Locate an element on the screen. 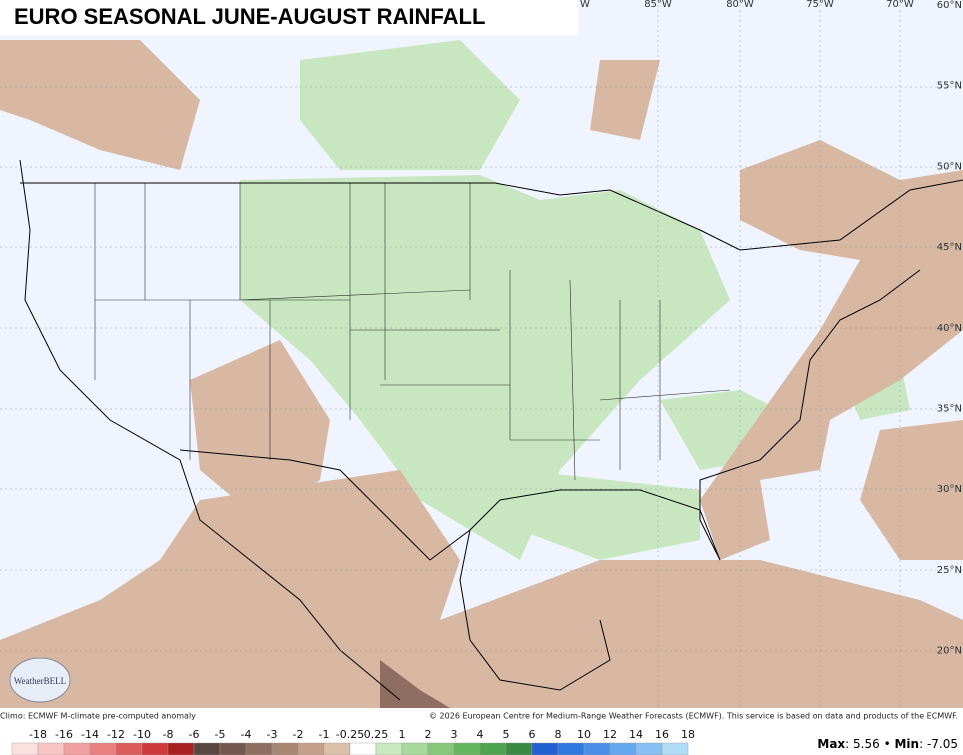 The image size is (963, 755). min-value: -7.05 is located at coordinates (942, 744).